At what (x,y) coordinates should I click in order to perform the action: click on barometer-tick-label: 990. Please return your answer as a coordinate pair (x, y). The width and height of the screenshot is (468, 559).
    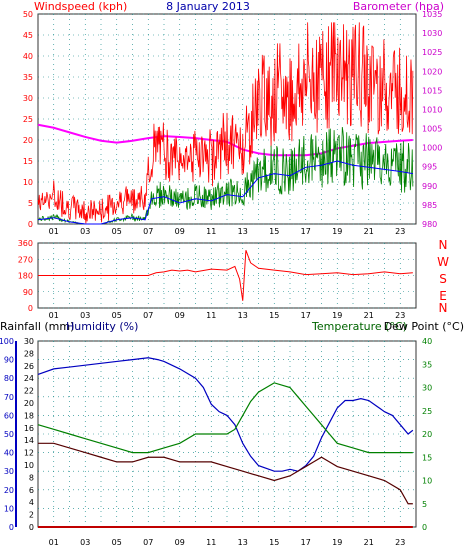
    Looking at the image, I should click on (429, 186).